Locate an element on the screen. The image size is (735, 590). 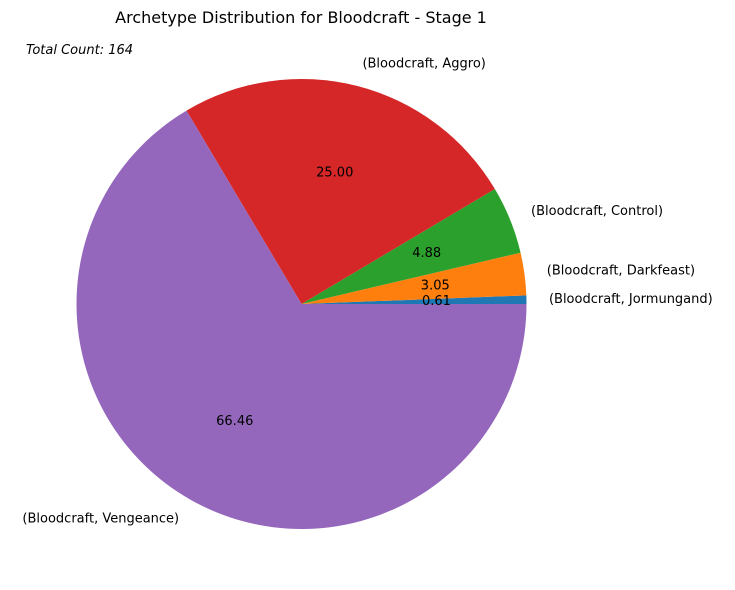
total-count-annotation: Total Count: 164 is located at coordinates (79, 50).